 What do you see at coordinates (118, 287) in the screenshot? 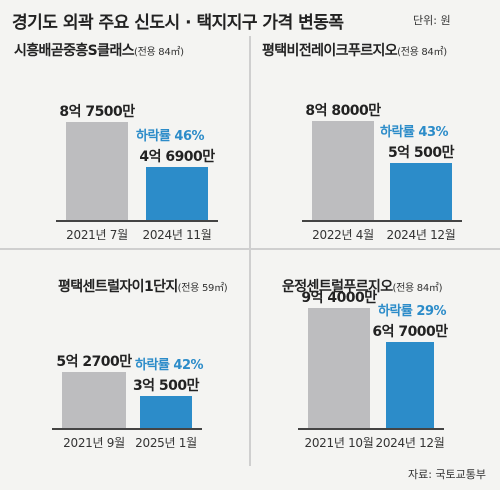
I see `complex-name: 평택센트럴자이1단지` at bounding box center [118, 287].